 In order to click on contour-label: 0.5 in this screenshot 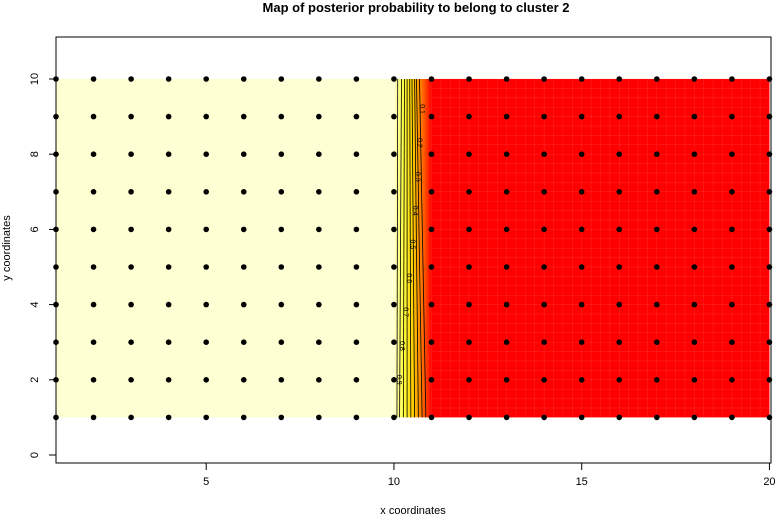, I will do `click(411, 245)`.